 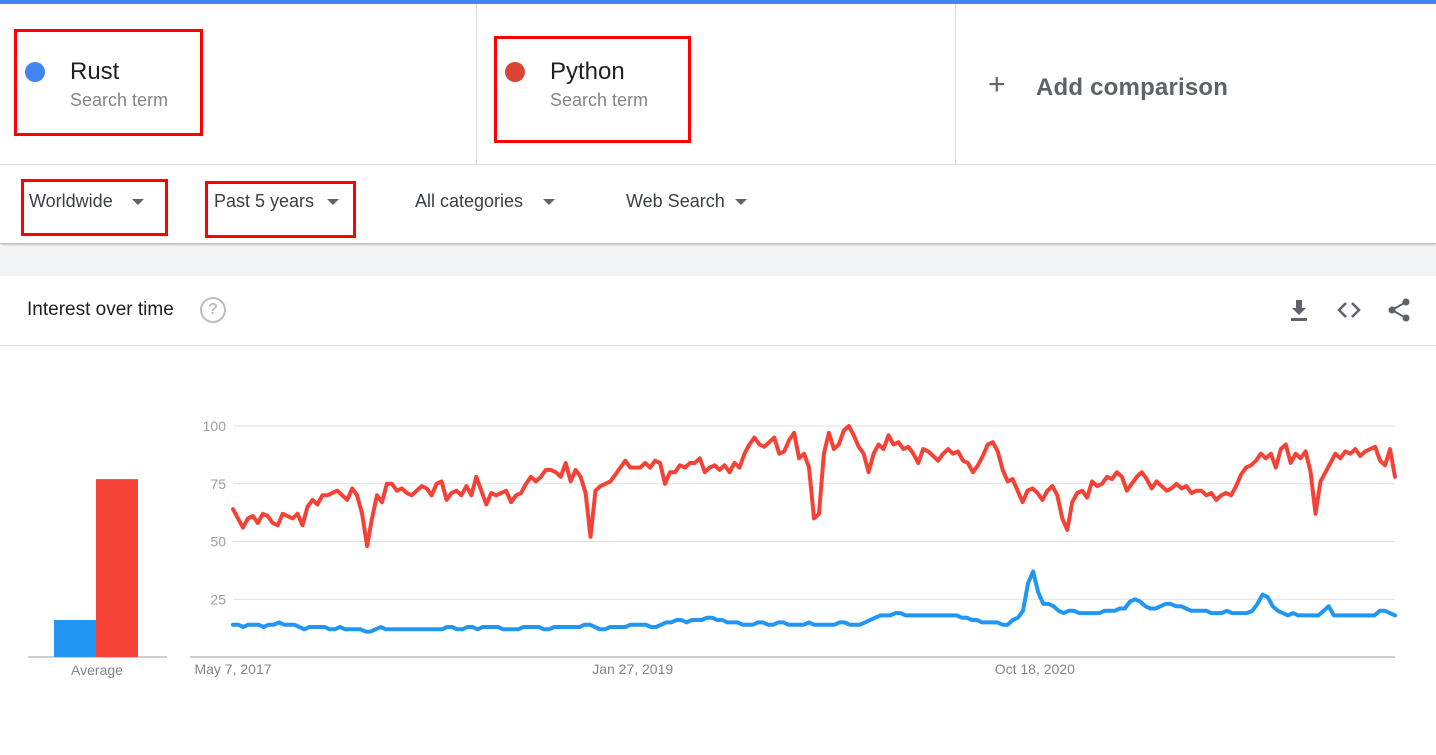 I want to click on add-comparison-button: + Add comparison, so click(x=1196, y=84).